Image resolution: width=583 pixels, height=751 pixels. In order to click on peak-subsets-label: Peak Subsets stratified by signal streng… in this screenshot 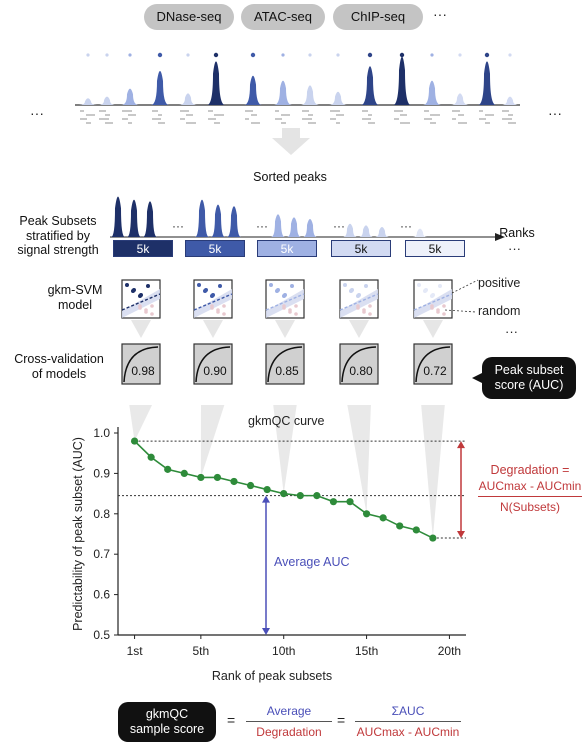, I will do `click(58, 236)`.